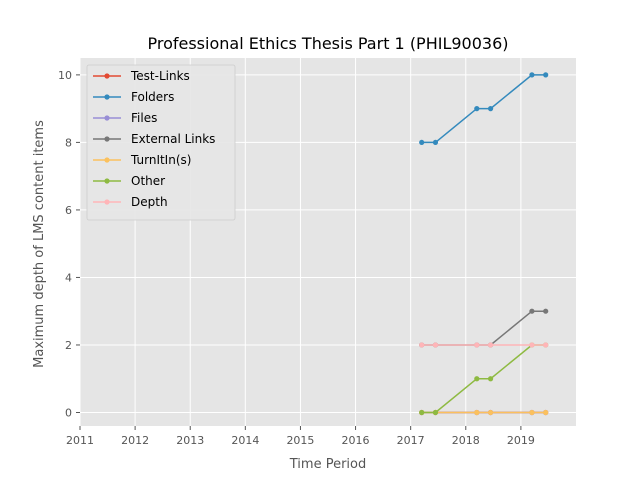 The height and width of the screenshot is (480, 640). I want to click on legend-label: Test-Links, so click(160, 76).